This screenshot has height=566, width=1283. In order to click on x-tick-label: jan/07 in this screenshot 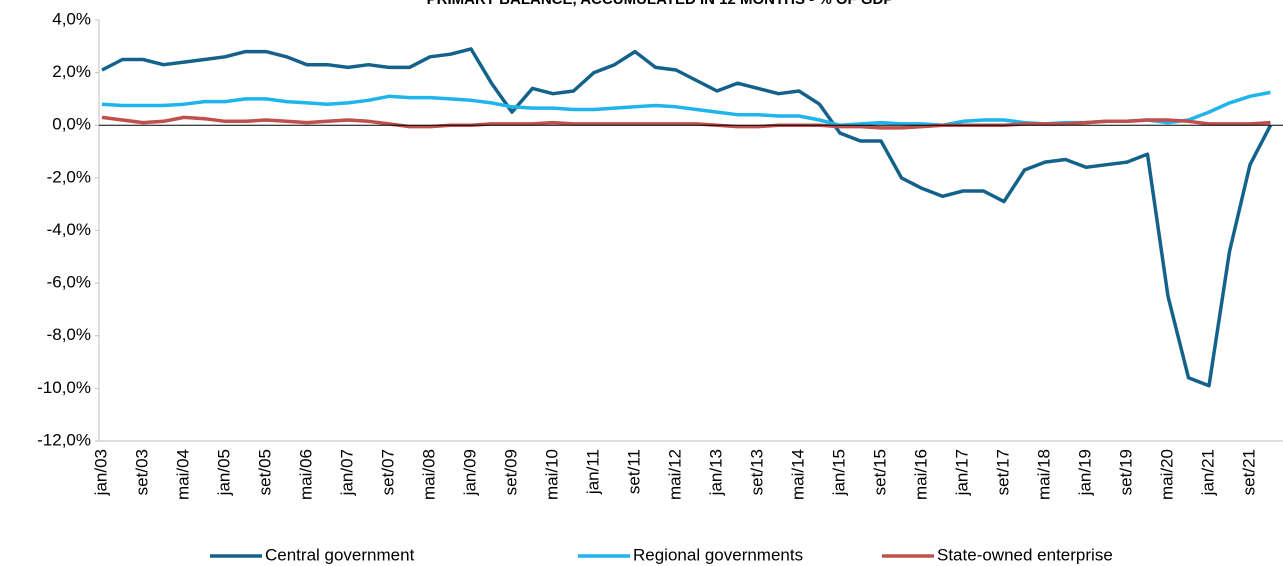, I will do `click(346, 472)`.